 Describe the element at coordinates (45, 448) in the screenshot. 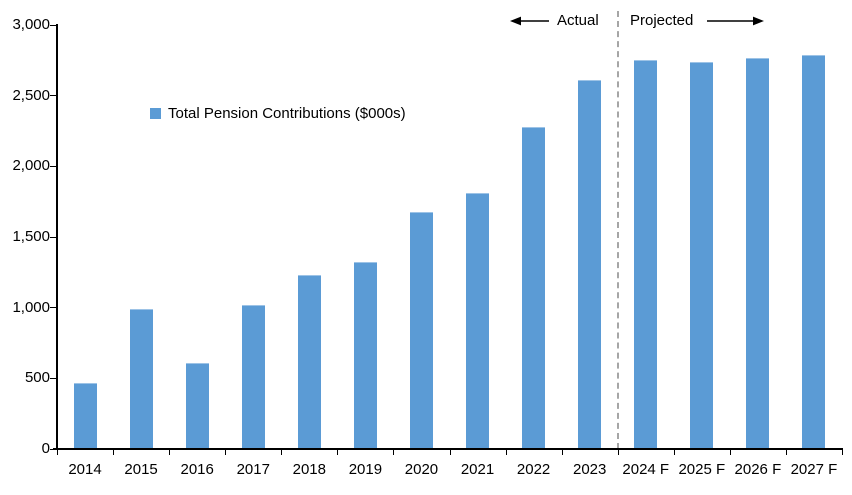

I see `y-axis-label: 0` at that location.